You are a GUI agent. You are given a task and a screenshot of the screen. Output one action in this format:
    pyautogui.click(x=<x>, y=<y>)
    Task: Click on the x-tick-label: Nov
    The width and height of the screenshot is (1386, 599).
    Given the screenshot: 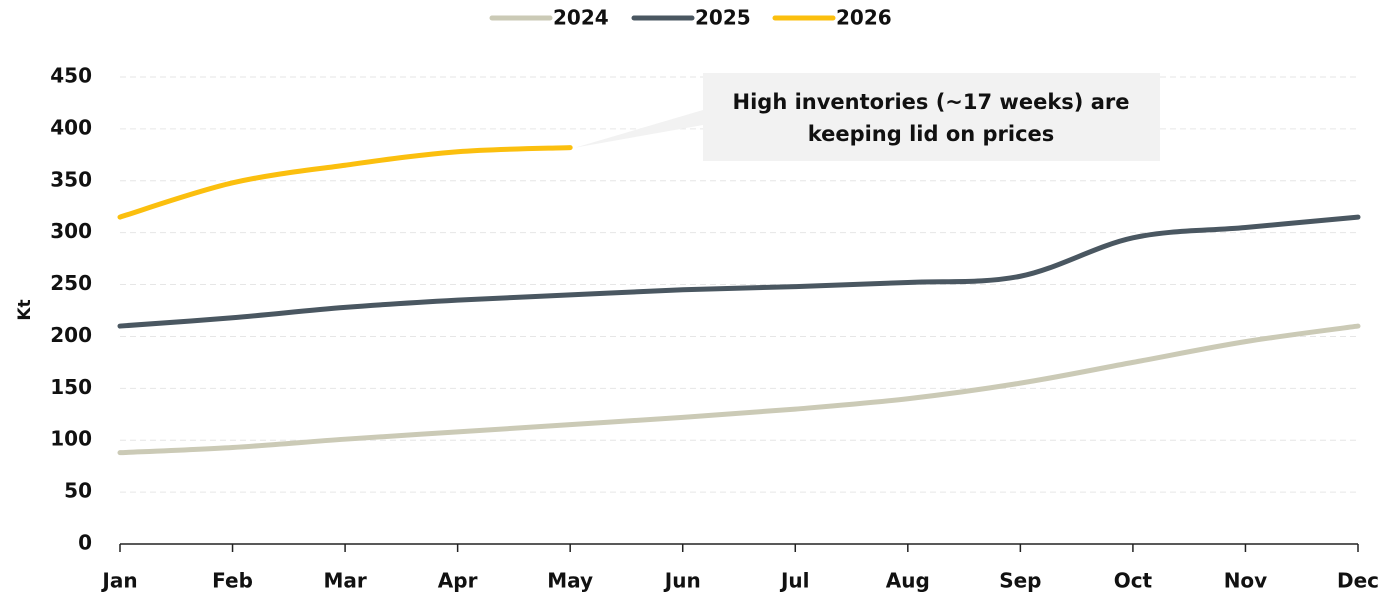 What is the action you would take?
    pyautogui.click(x=1246, y=581)
    